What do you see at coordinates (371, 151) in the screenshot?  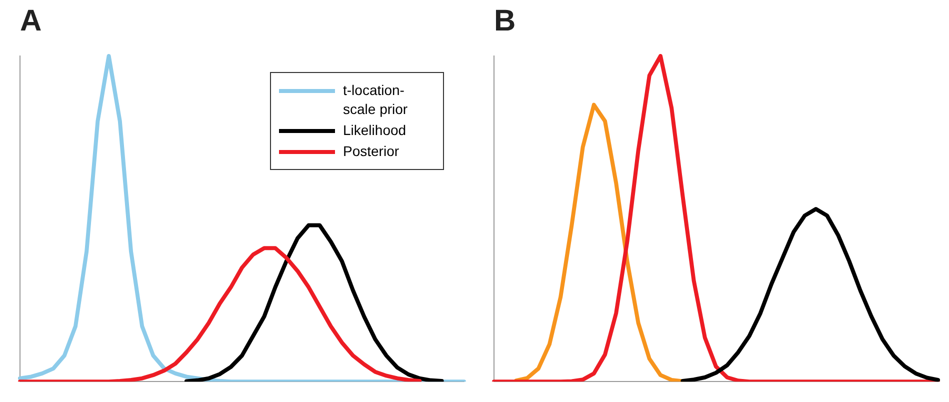 I see `legend-label: Posterior` at bounding box center [371, 151].